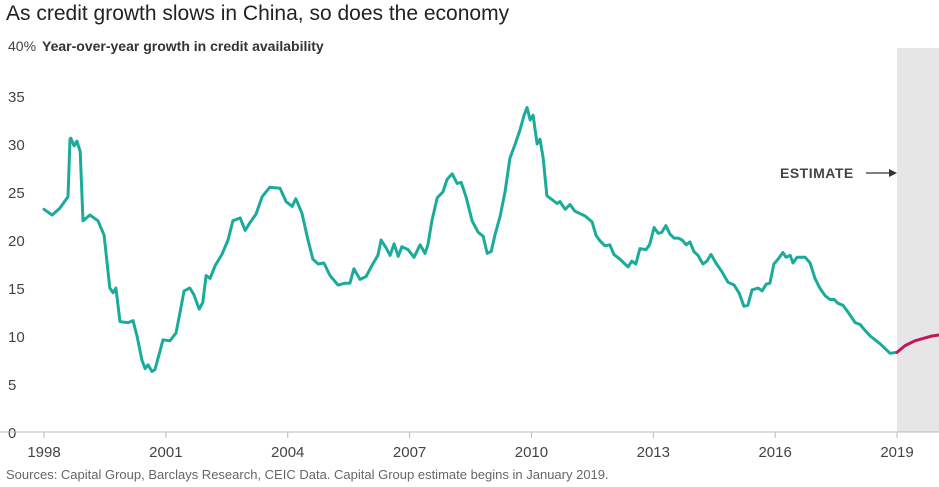 The width and height of the screenshot is (939, 487). I want to click on x-tick-label: 2001, so click(165, 452).